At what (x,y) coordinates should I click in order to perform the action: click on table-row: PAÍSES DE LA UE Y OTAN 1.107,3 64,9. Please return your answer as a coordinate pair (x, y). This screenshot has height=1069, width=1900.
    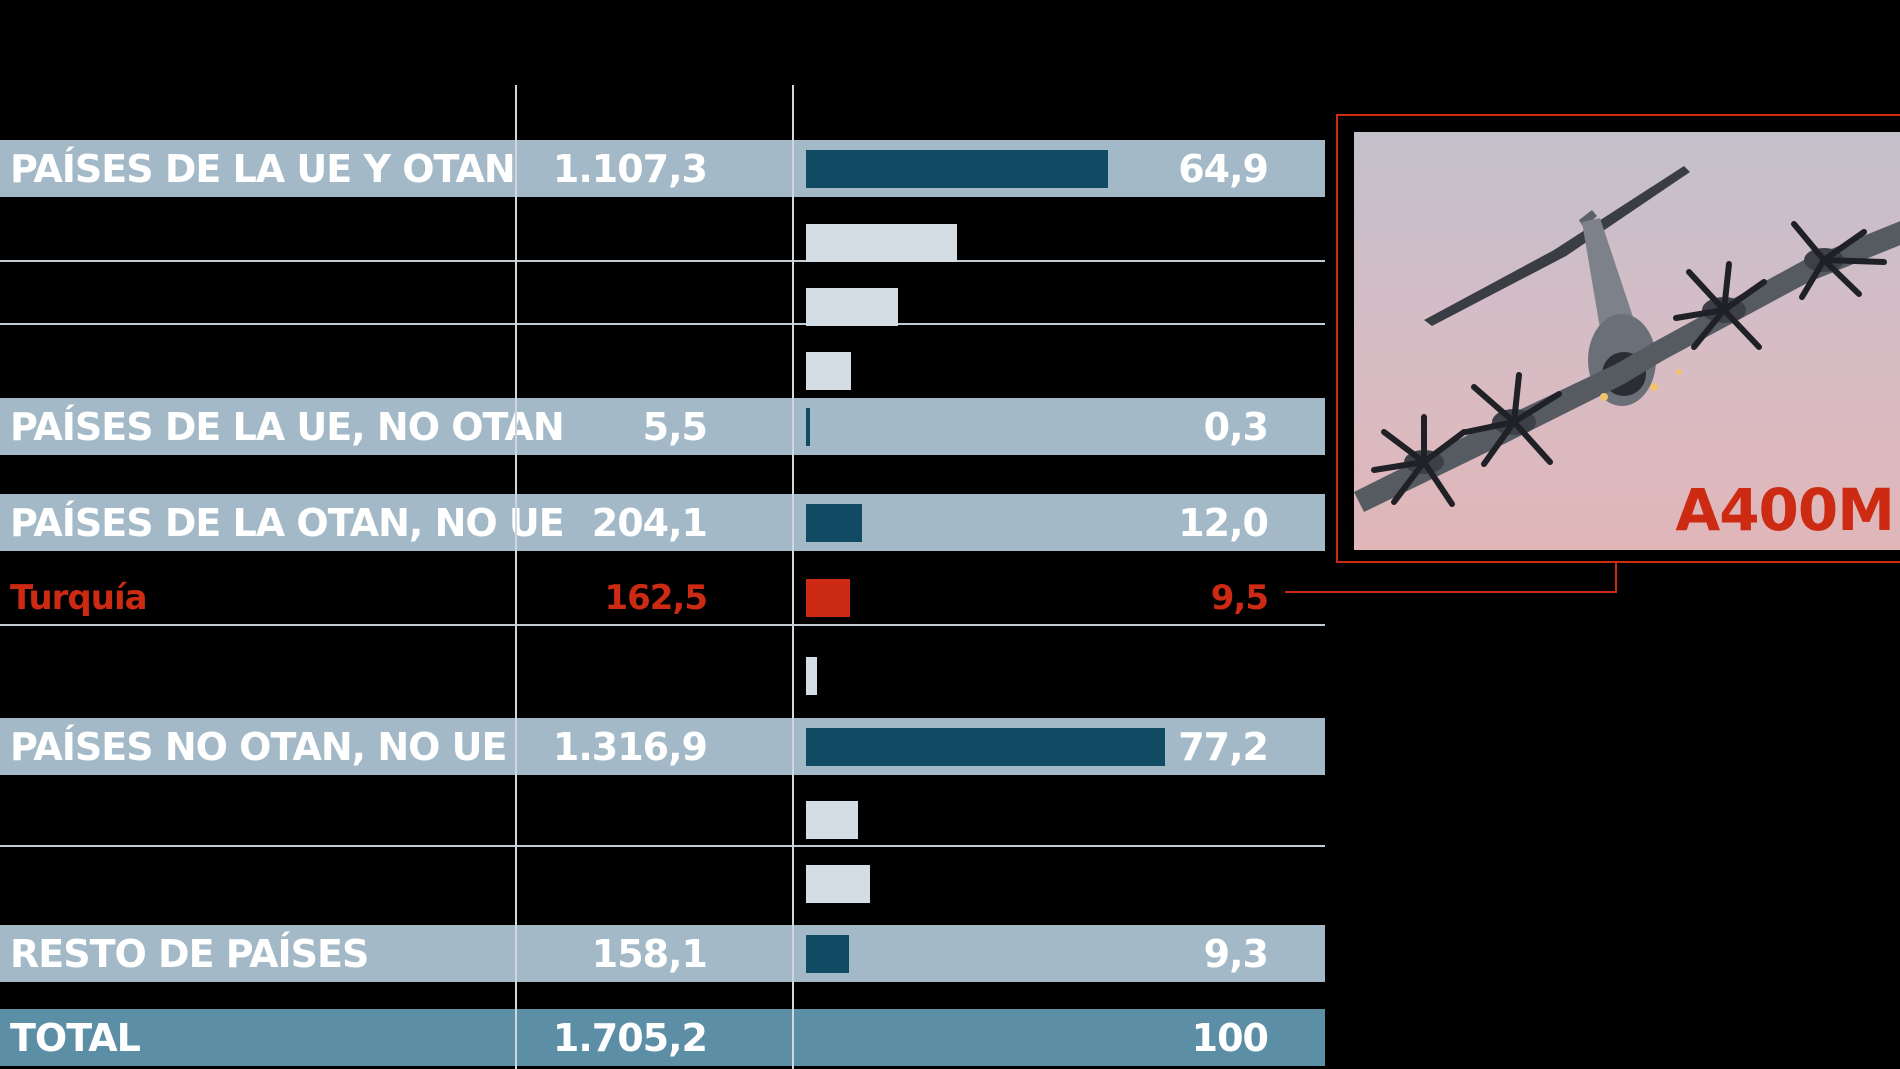
    Looking at the image, I should click on (662, 168).